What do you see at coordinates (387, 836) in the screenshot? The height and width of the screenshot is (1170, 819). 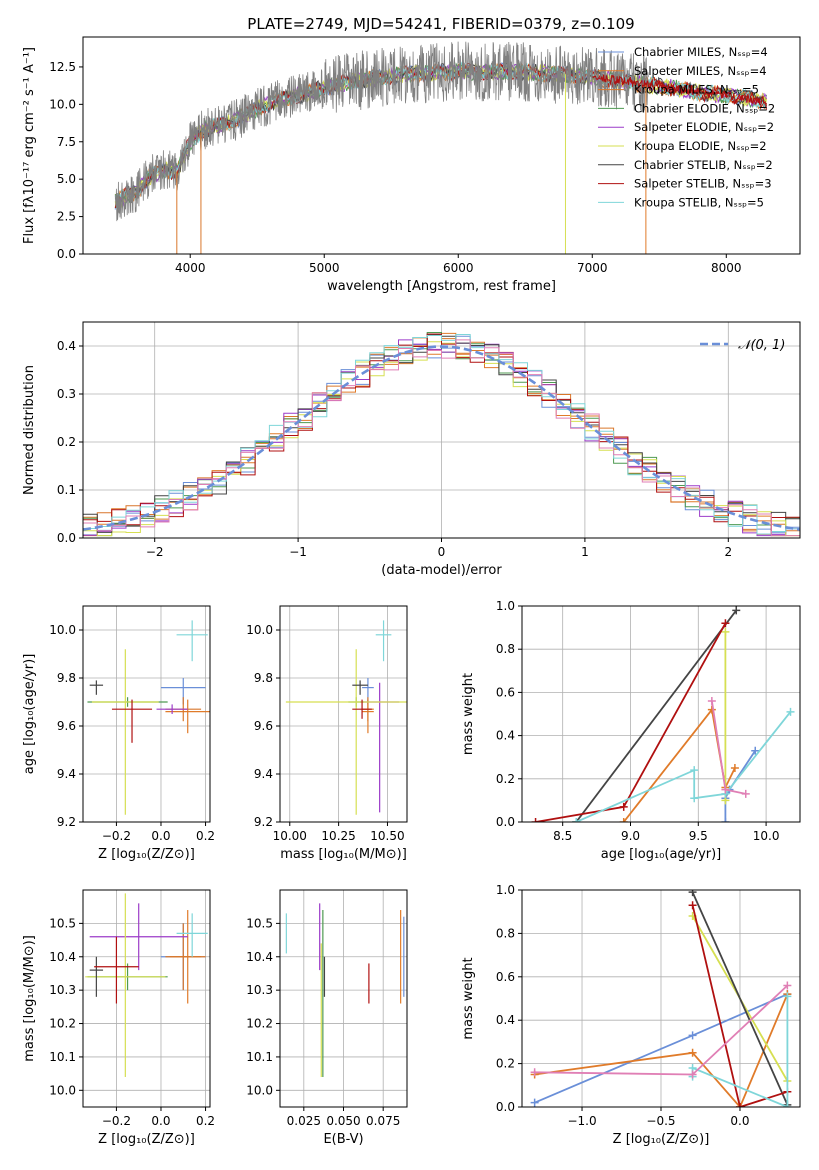 I see `x-tick-label: 10.50` at bounding box center [387, 836].